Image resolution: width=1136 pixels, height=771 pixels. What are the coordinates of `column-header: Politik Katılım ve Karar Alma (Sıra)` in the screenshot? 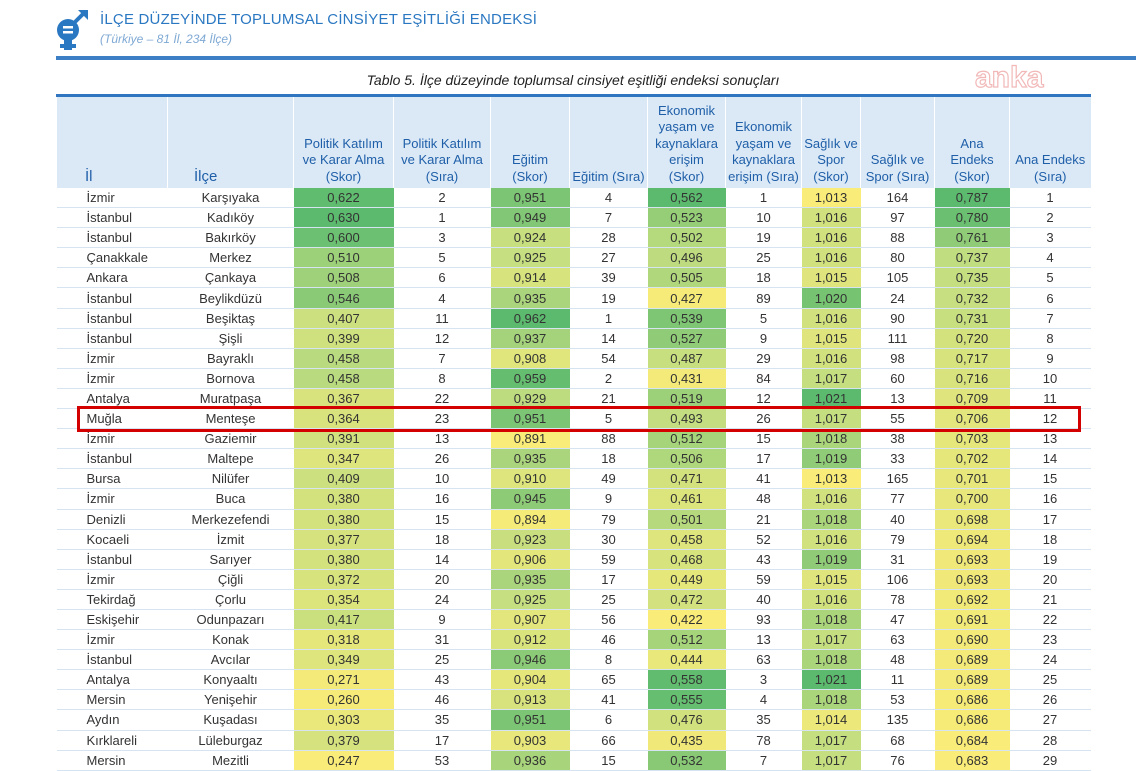 It's located at (442, 141).